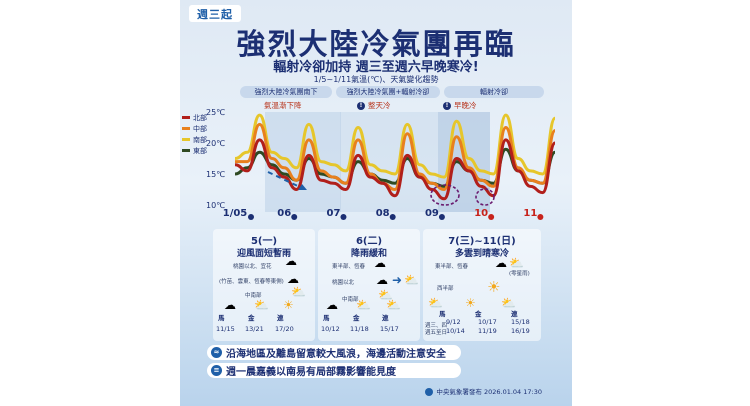 The image size is (750, 406). I want to click on panel-headline: 多雲到晴寒冷, so click(481, 254).